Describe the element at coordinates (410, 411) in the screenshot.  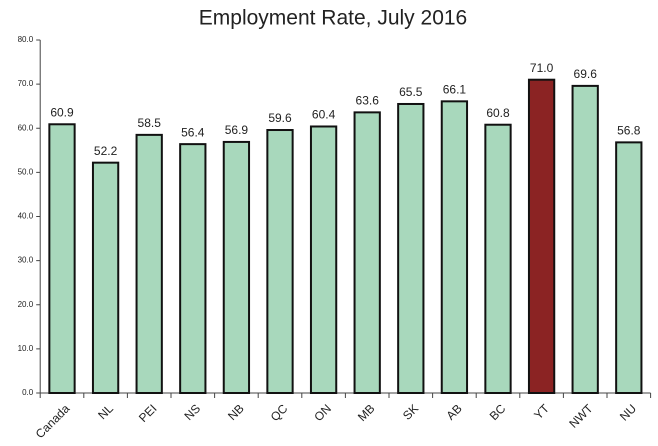
I see `x-tick-label: SK` at that location.